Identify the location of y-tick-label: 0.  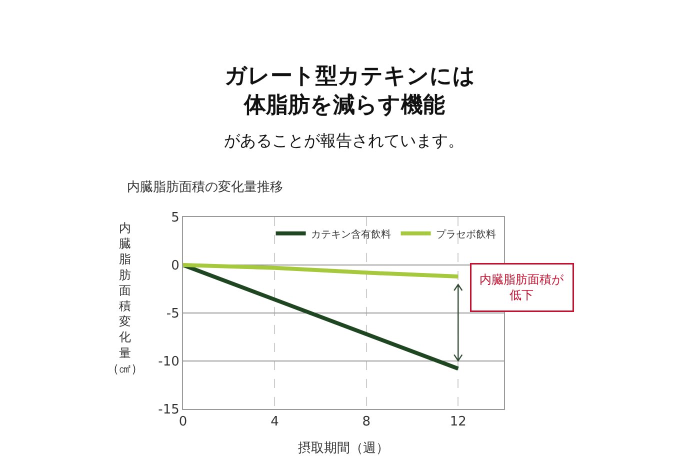
(175, 266).